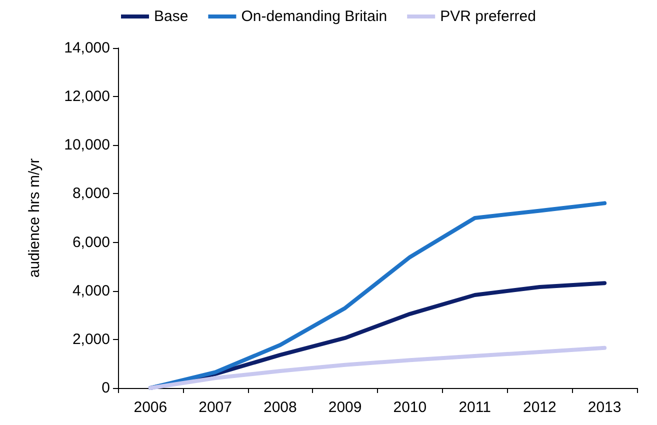 This screenshot has height=425, width=657. I want to click on legend-label: On-demanding Britain, so click(314, 16).